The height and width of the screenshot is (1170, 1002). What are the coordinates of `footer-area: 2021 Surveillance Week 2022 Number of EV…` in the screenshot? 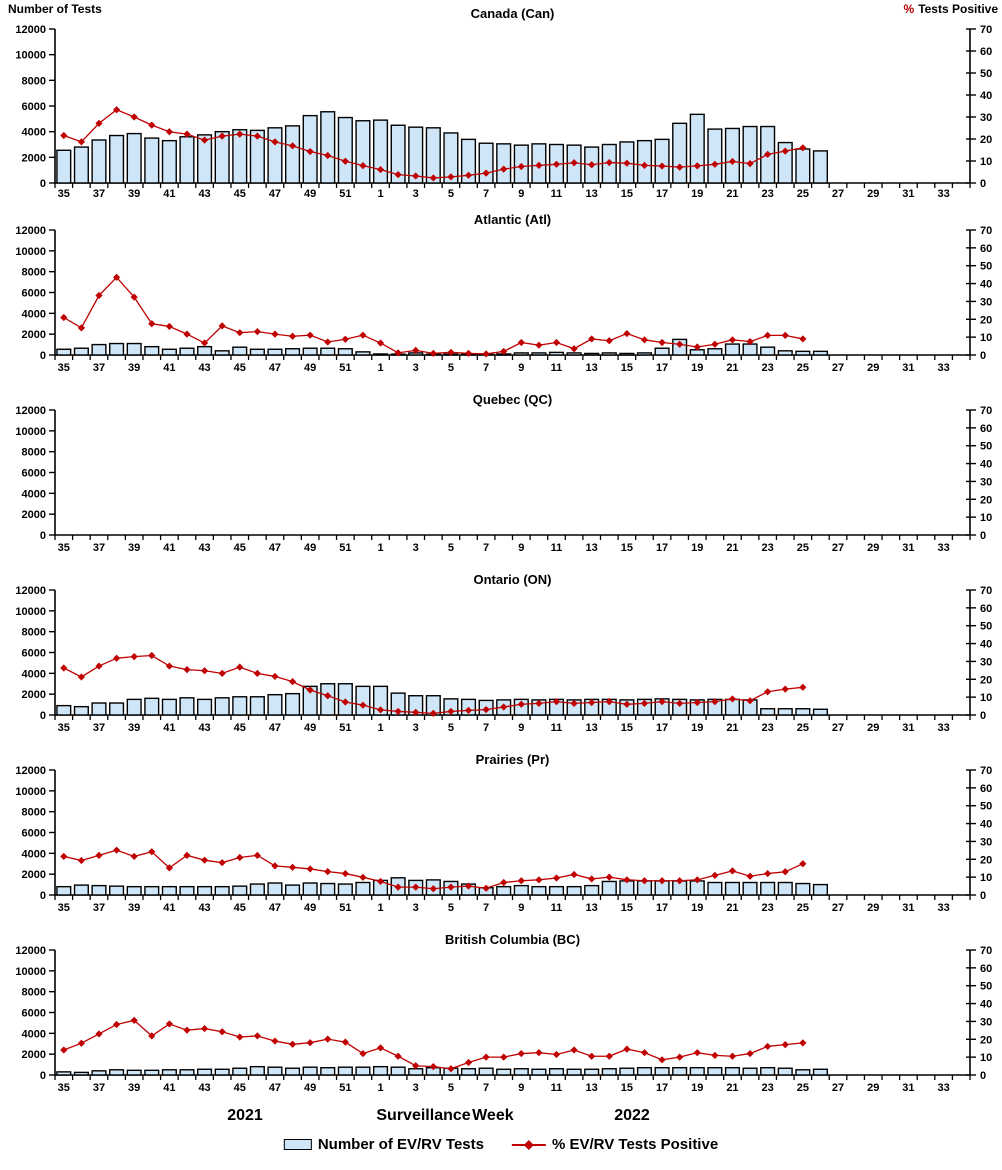 It's located at (501, 1137).